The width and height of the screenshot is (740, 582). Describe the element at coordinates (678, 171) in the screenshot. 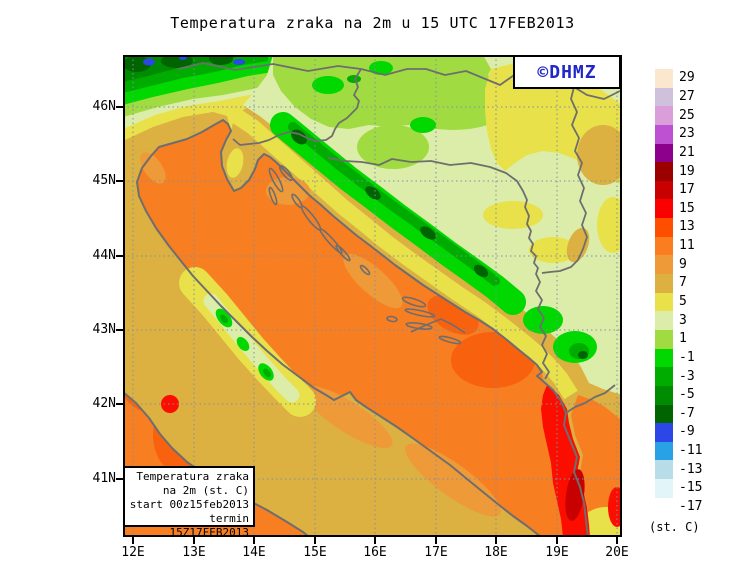

I see `colorbar-entry: 19` at that location.